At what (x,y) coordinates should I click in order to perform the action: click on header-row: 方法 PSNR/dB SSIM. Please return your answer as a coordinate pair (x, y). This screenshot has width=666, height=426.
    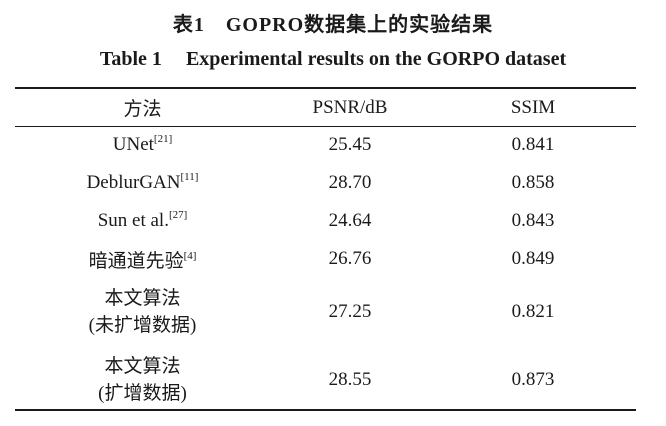
    Looking at the image, I should click on (325, 107).